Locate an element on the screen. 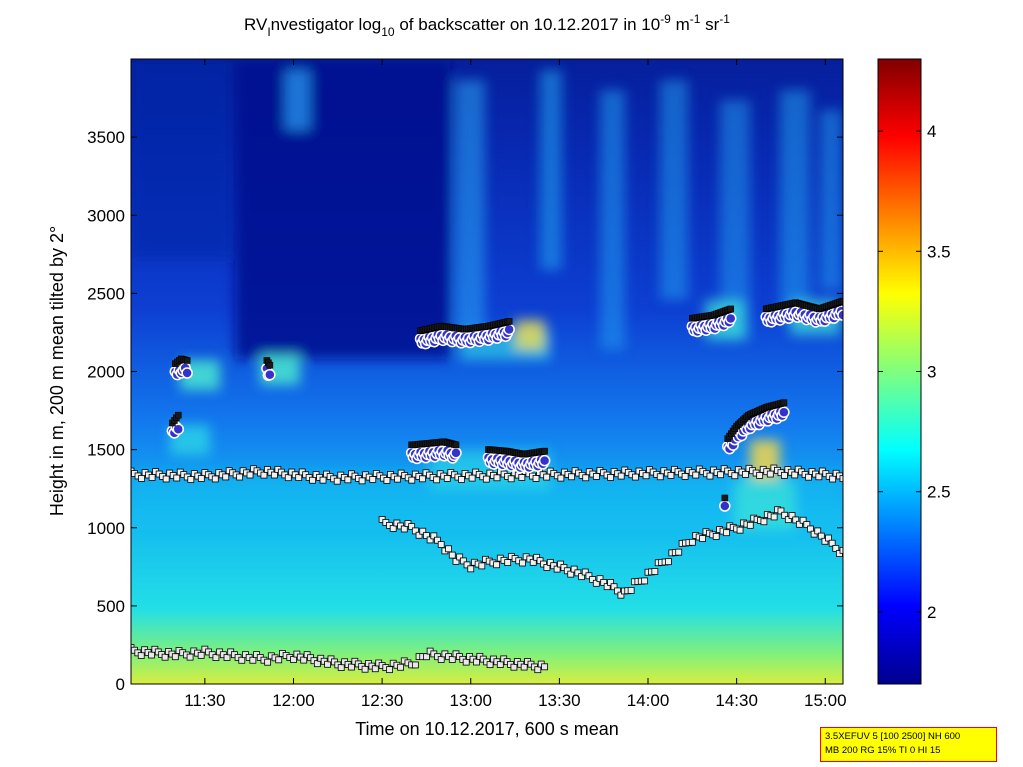 The image size is (1023, 767). colorbar-tick-label: 2.5 is located at coordinates (939, 492).